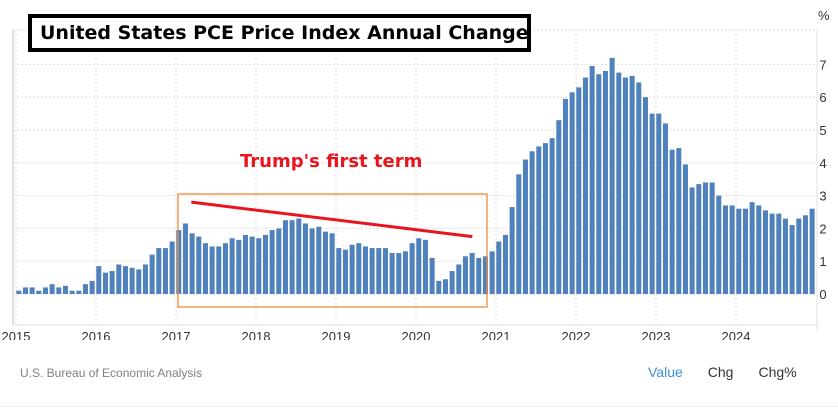 The image size is (838, 418). I want to click on annotation-overlay, so click(332, 250).